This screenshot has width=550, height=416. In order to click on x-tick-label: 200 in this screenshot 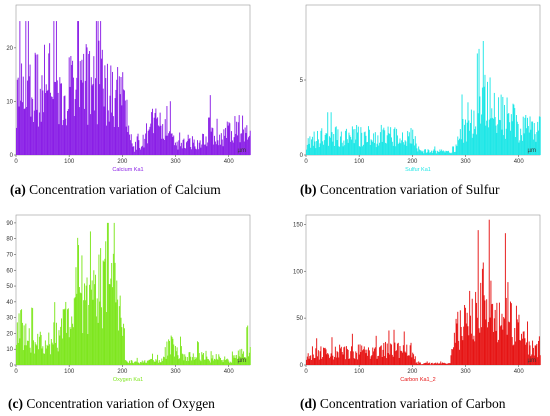, I will do `click(122, 372)`.